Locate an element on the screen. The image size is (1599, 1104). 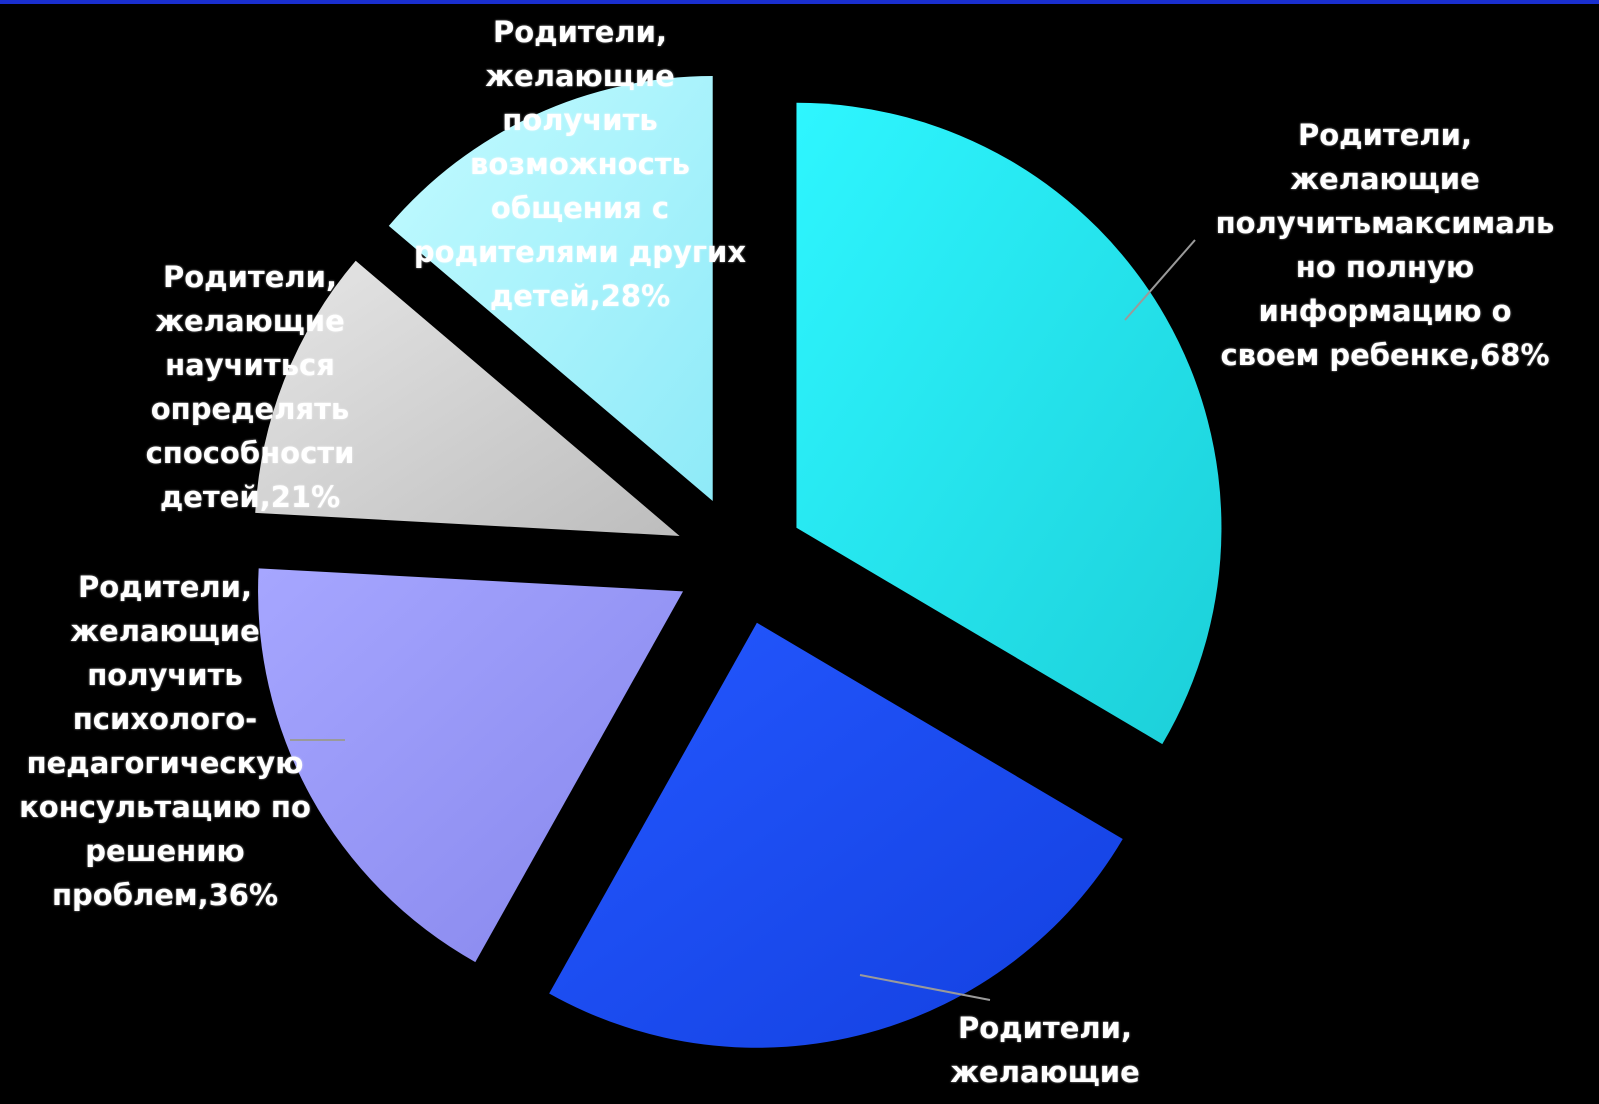
slice-abilities is located at coordinates (467, 398).